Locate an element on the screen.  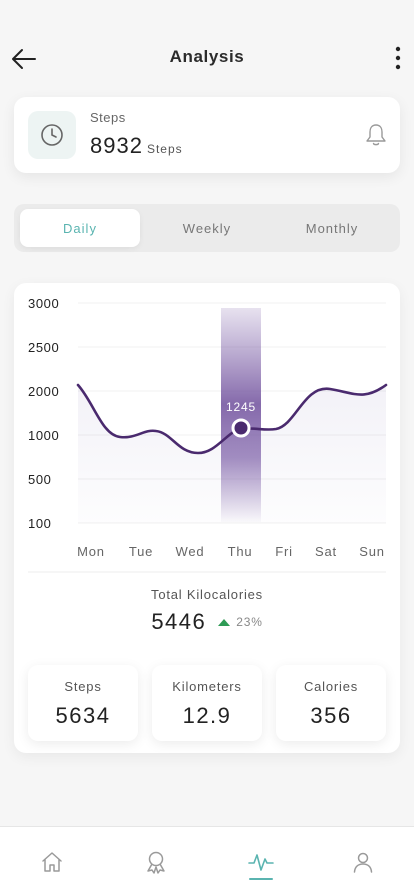
kilocalories-change: 23% is located at coordinates (249, 622).